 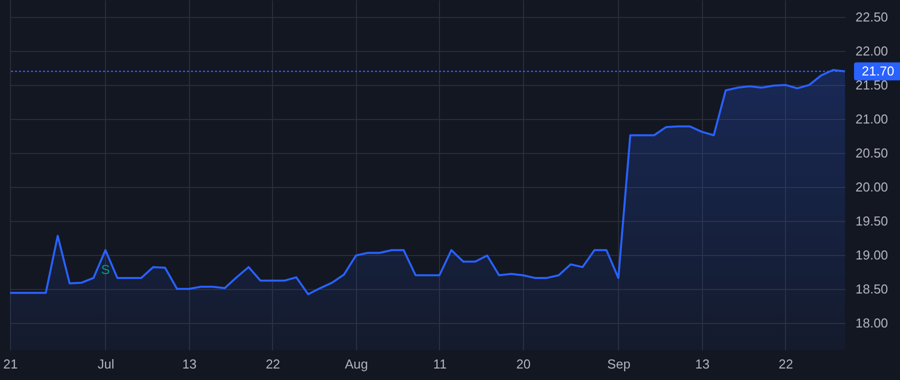 What do you see at coordinates (105, 270) in the screenshot?
I see `annotation: S` at bounding box center [105, 270].